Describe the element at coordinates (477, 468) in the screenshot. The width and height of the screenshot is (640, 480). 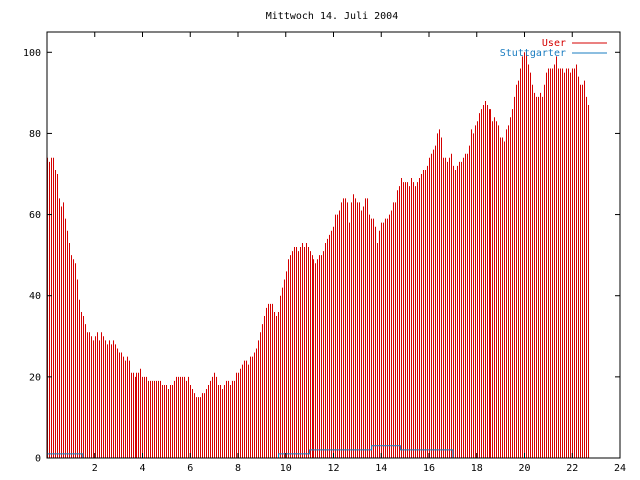
I see `x-tick-label: 18` at that location.